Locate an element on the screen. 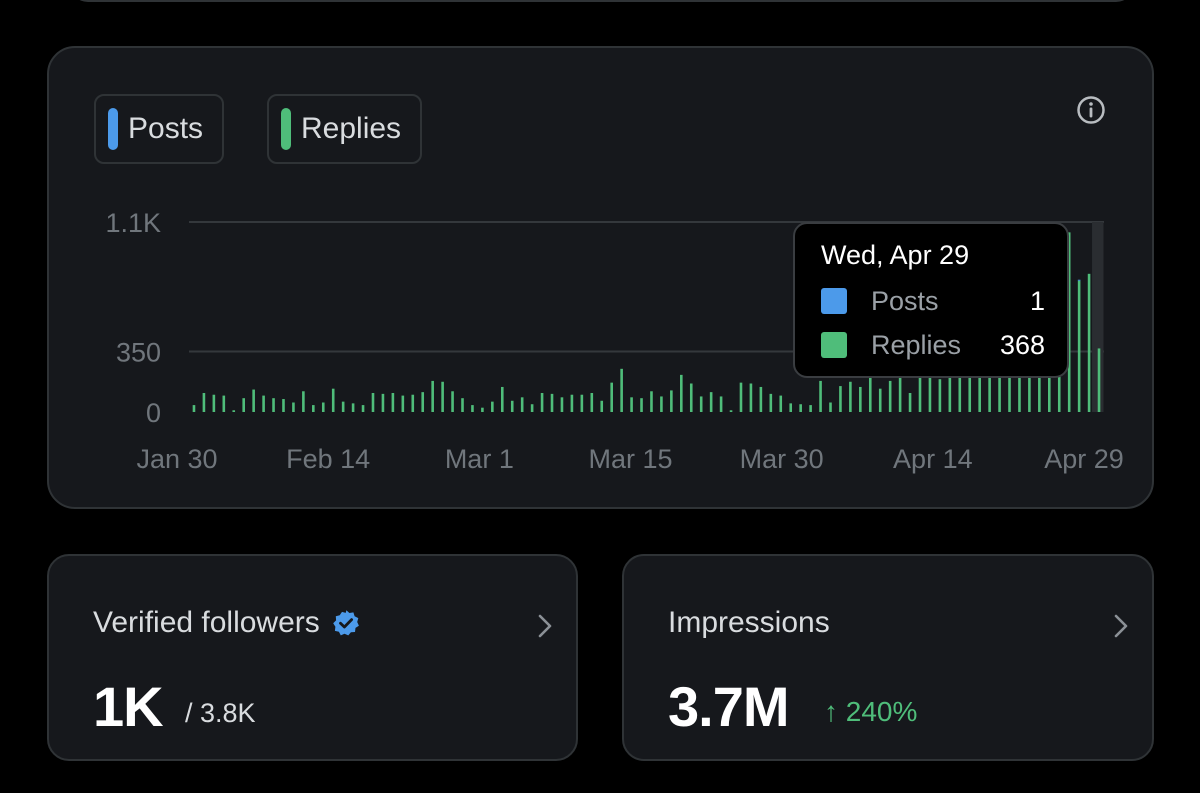  tooltip-replies-swatch is located at coordinates (834, 345).